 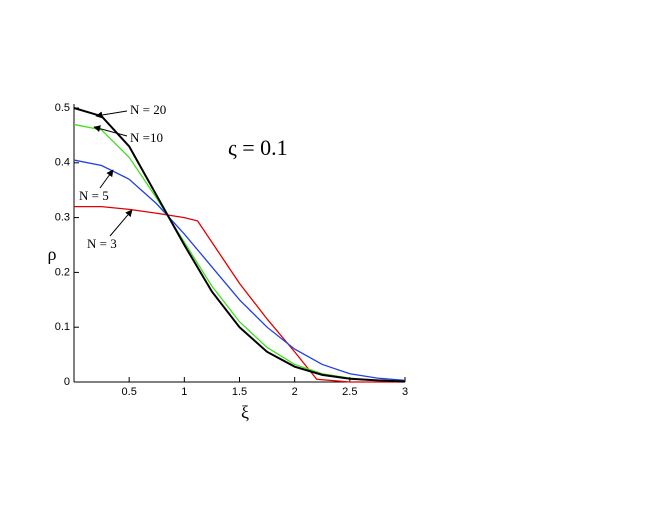 I want to click on y-tick-label: 0.1, so click(x=62, y=327).